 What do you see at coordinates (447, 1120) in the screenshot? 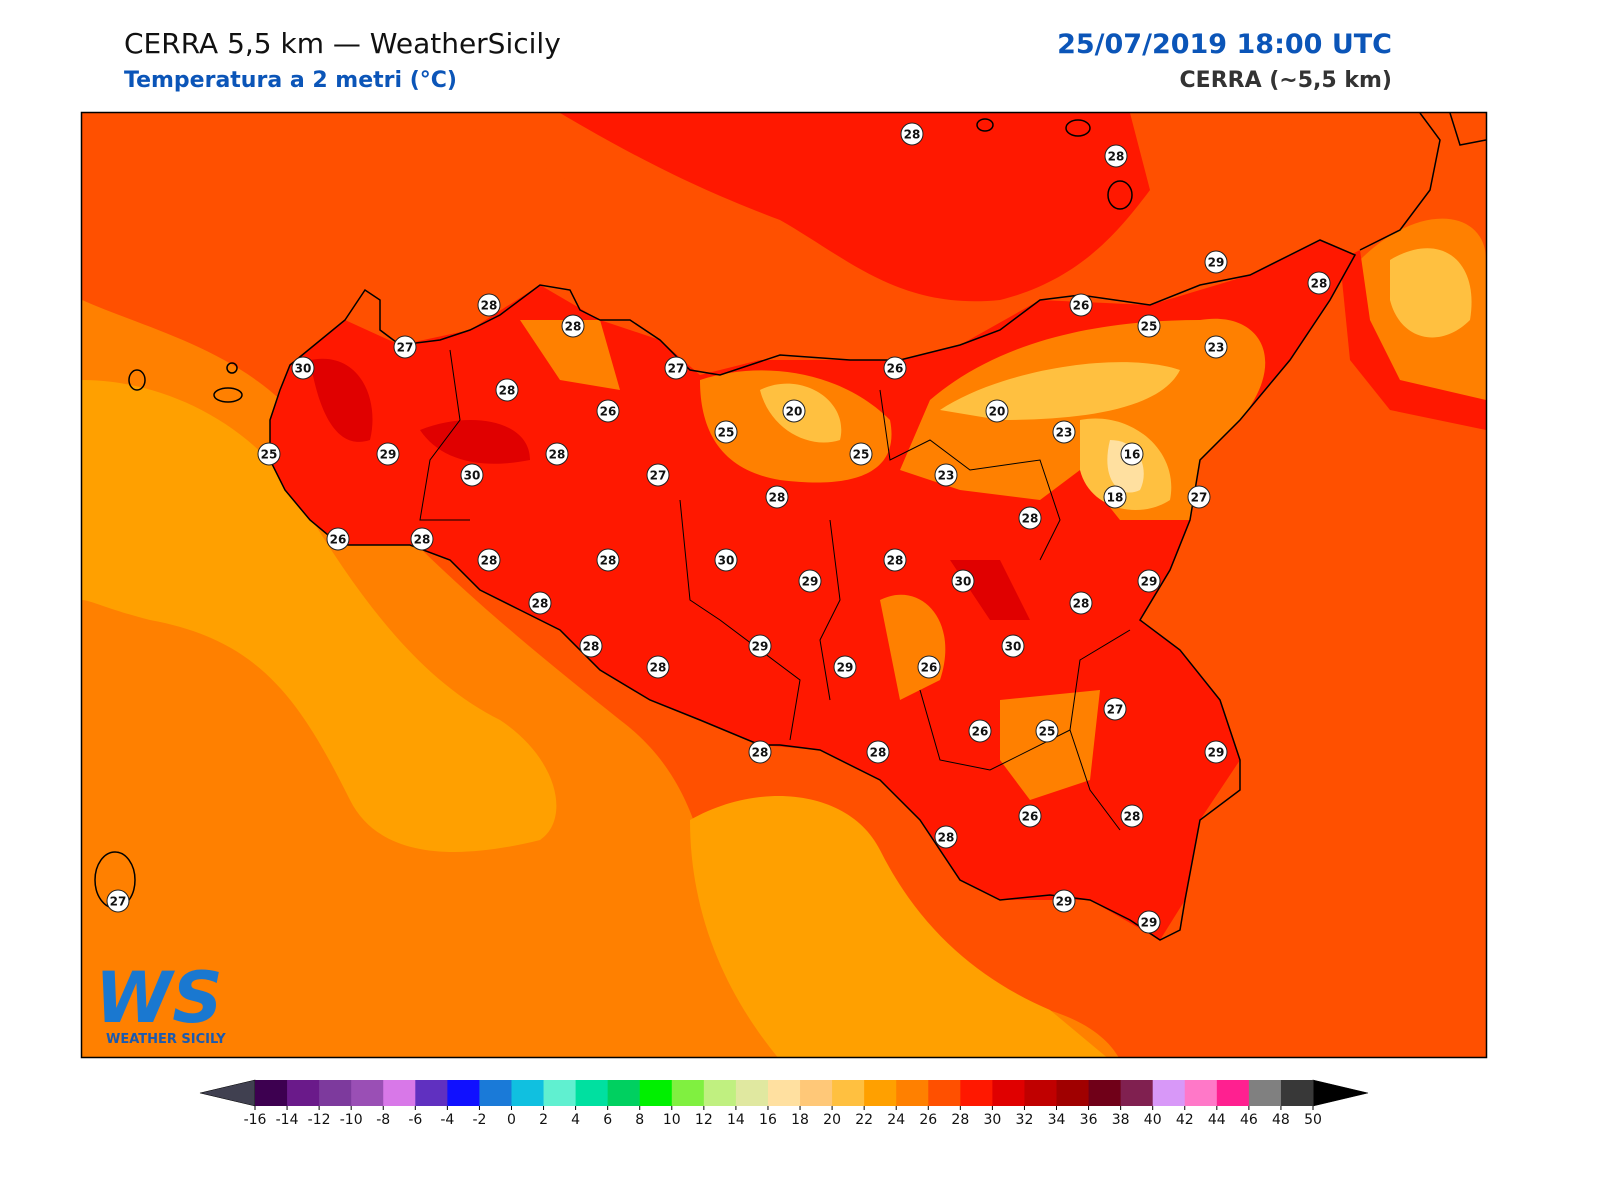
I see `colorbar-label: -4` at bounding box center [447, 1120].